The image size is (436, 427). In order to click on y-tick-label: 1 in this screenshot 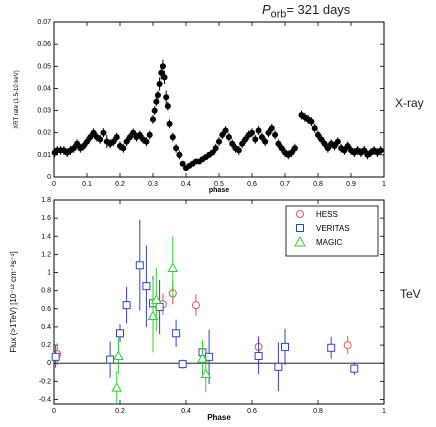, I will do `click(49, 273)`.